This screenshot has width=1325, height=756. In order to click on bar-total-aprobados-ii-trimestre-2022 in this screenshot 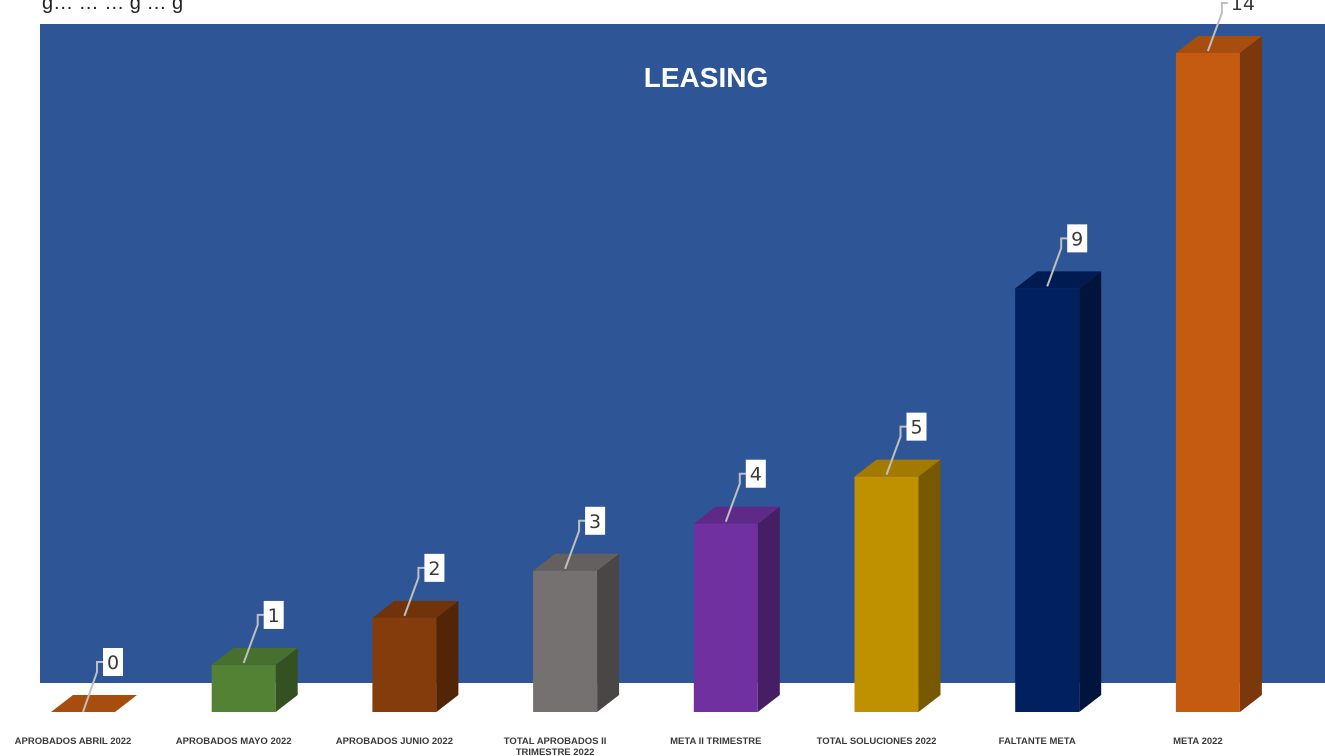, I will do `click(576, 632)`.